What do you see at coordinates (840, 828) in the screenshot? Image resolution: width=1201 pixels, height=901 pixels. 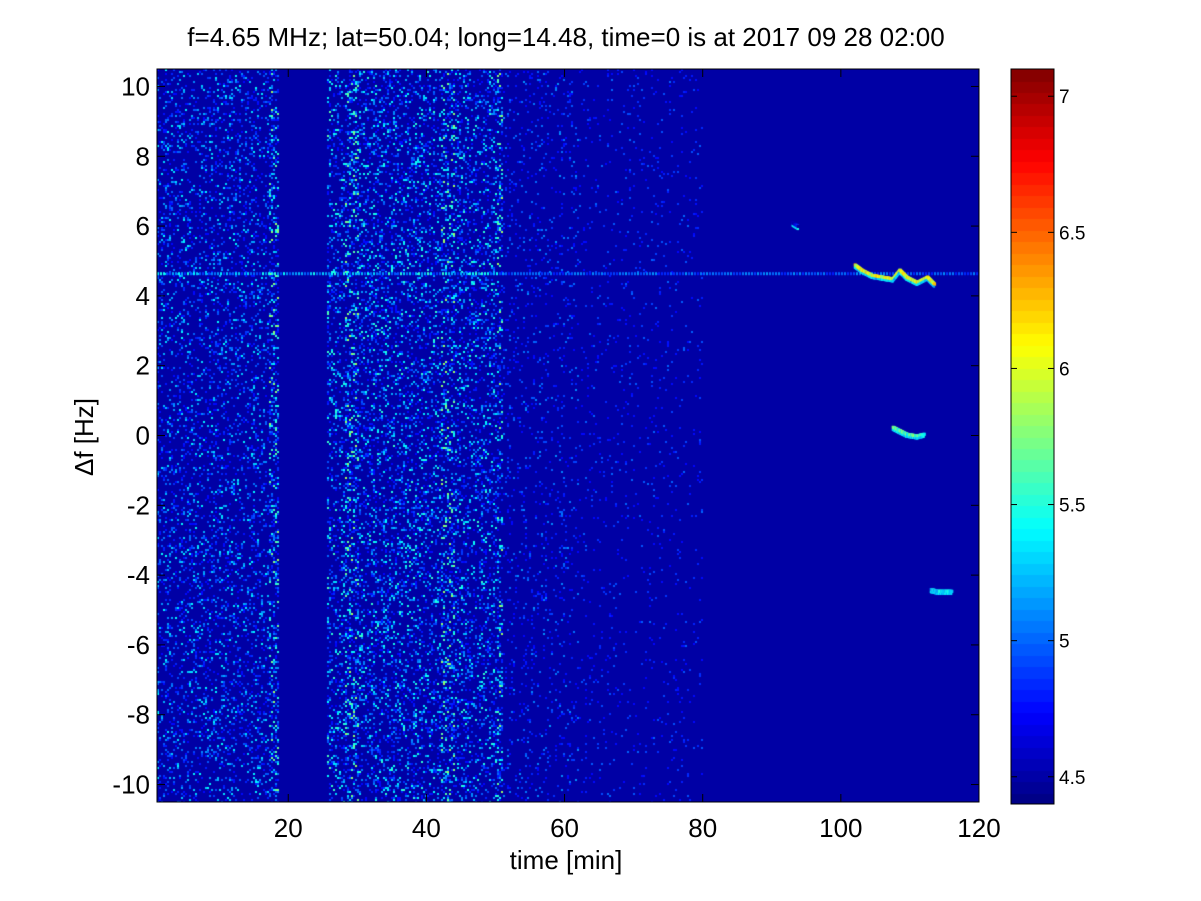 I see `x-tick-label: 100` at bounding box center [840, 828].